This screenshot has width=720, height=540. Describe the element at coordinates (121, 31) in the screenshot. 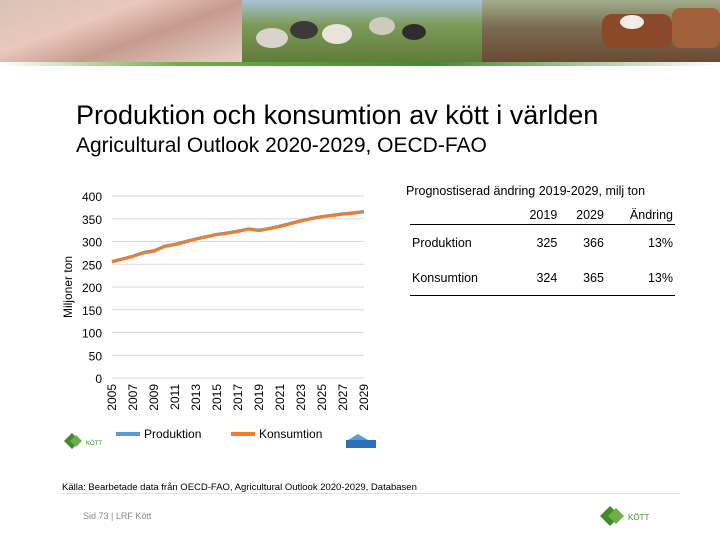

I see `pigs-photo-icon` at that location.